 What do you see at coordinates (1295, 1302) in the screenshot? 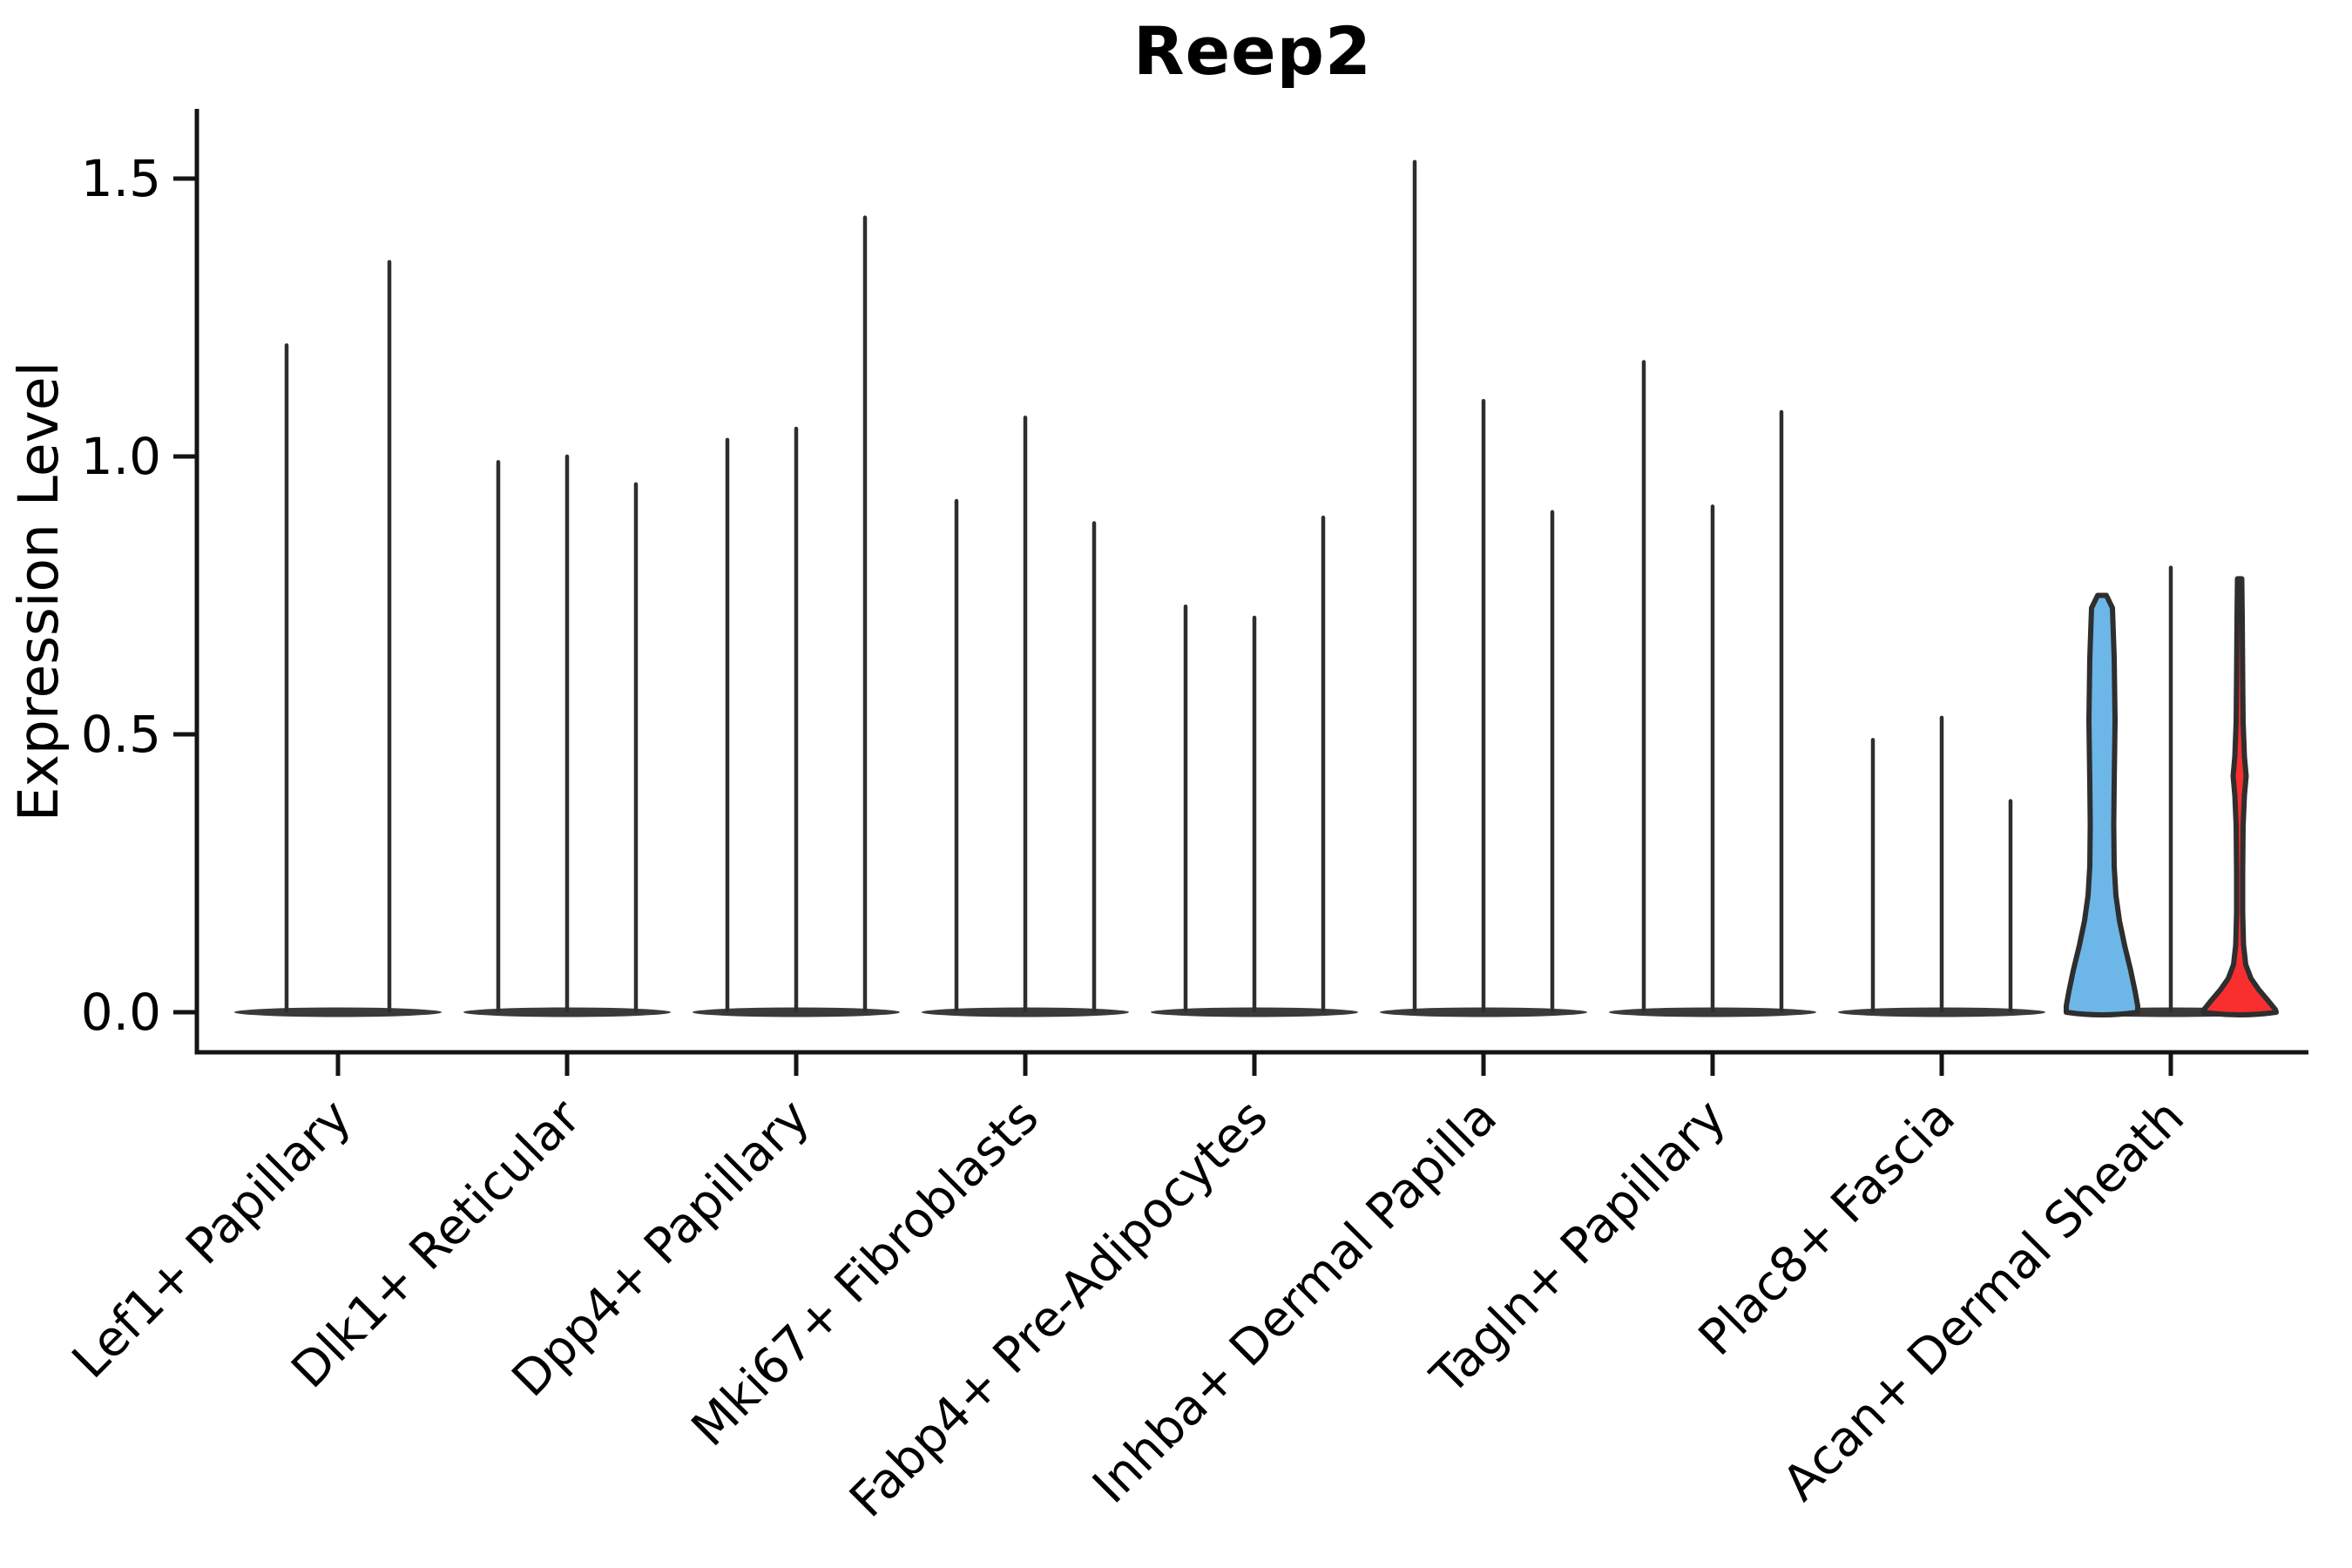
I see `x-tick-label: Inhba+ Dermal Papilla` at bounding box center [1295, 1302].